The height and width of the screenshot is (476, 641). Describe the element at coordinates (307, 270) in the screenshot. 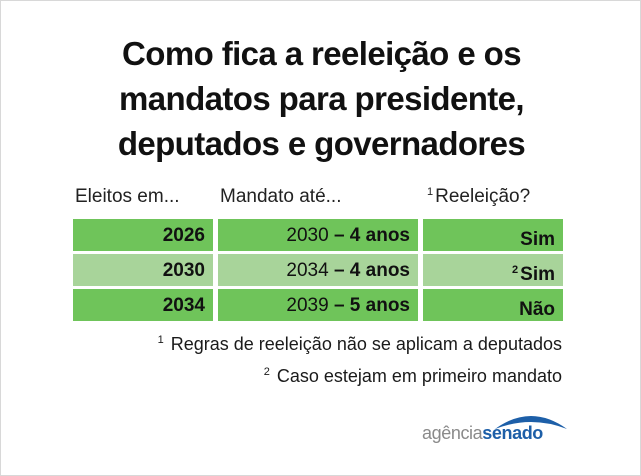

I see `term-end-year: 2034` at that location.